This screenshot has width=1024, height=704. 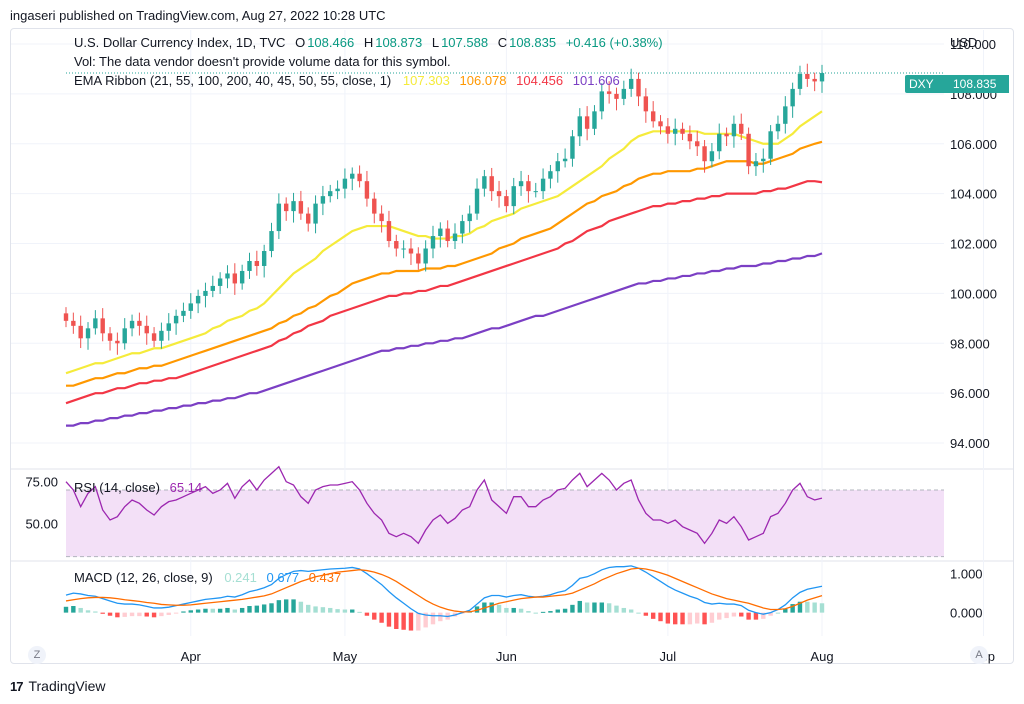 I want to click on ticker-tag-symbol: DXY, so click(x=926, y=84).